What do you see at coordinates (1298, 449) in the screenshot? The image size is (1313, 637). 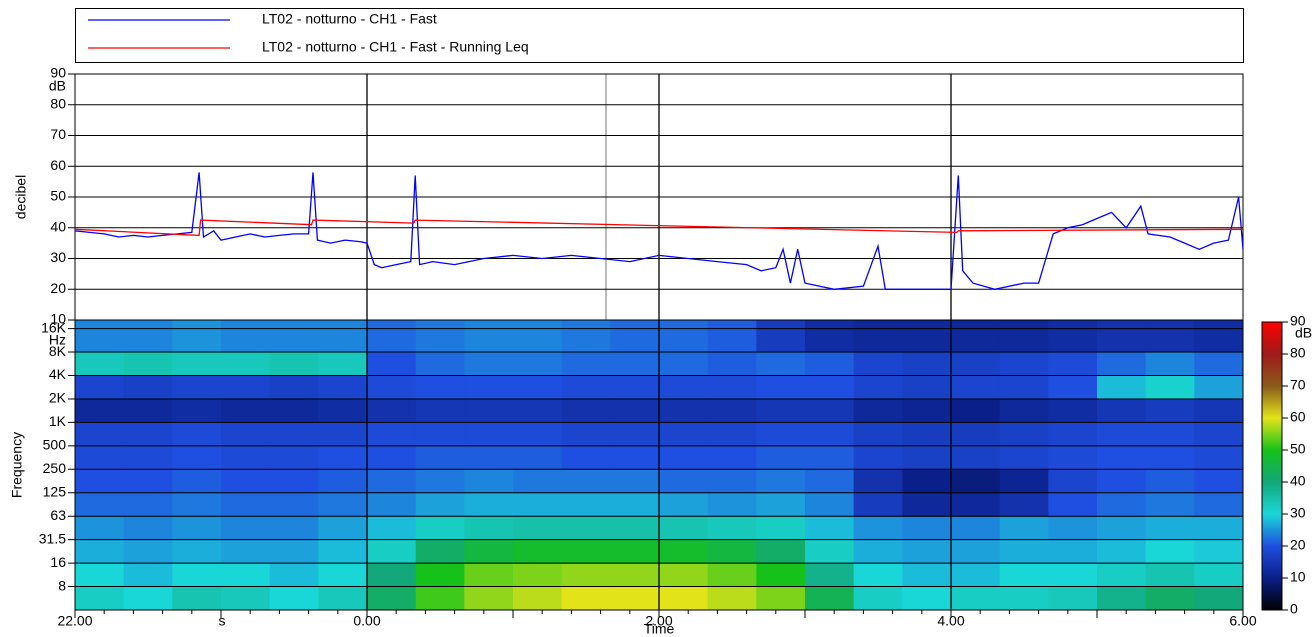 I see `colorbar-tick-label: 50` at bounding box center [1298, 449].